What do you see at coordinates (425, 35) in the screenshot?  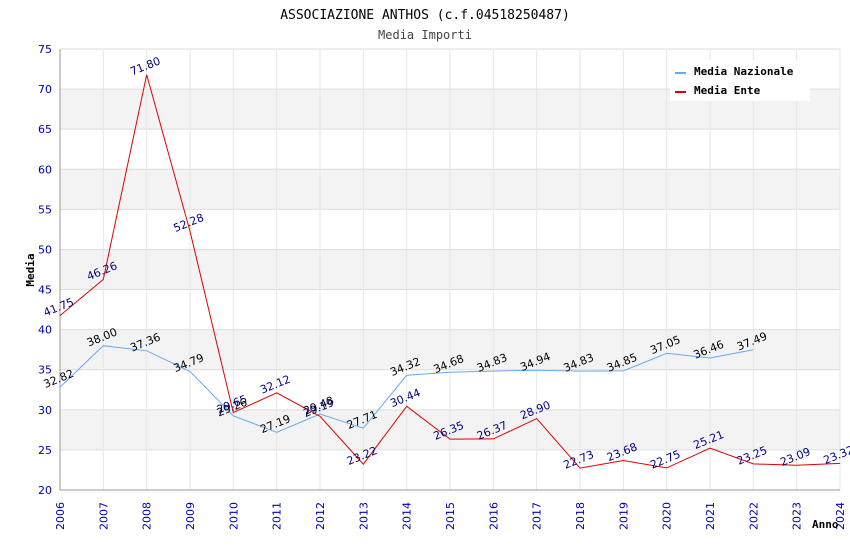 I see `chart-subtitle: Media Importi` at bounding box center [425, 35].